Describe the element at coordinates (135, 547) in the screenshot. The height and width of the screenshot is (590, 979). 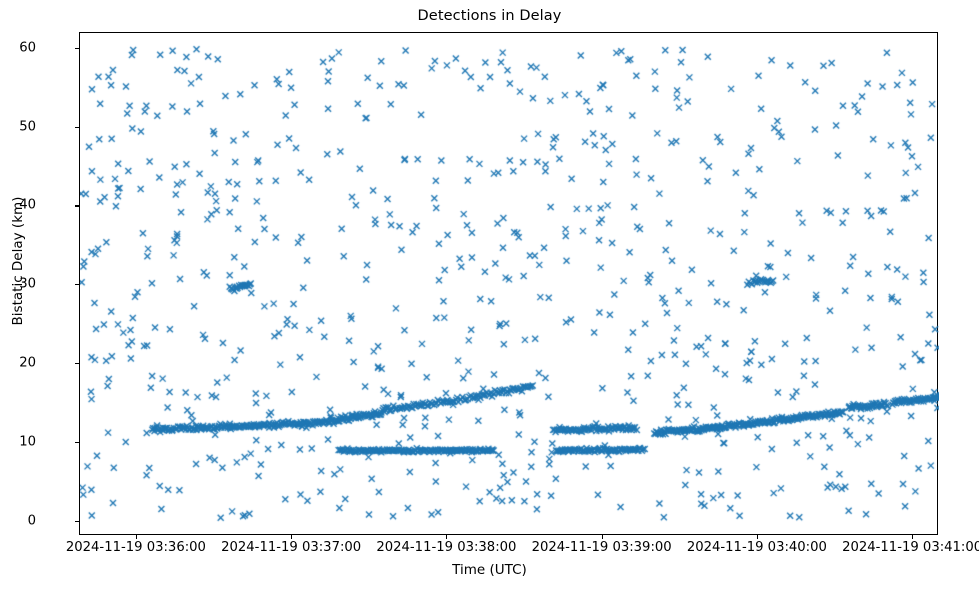
I see `x-tick-label: 2024-11-19 03:36:00` at that location.